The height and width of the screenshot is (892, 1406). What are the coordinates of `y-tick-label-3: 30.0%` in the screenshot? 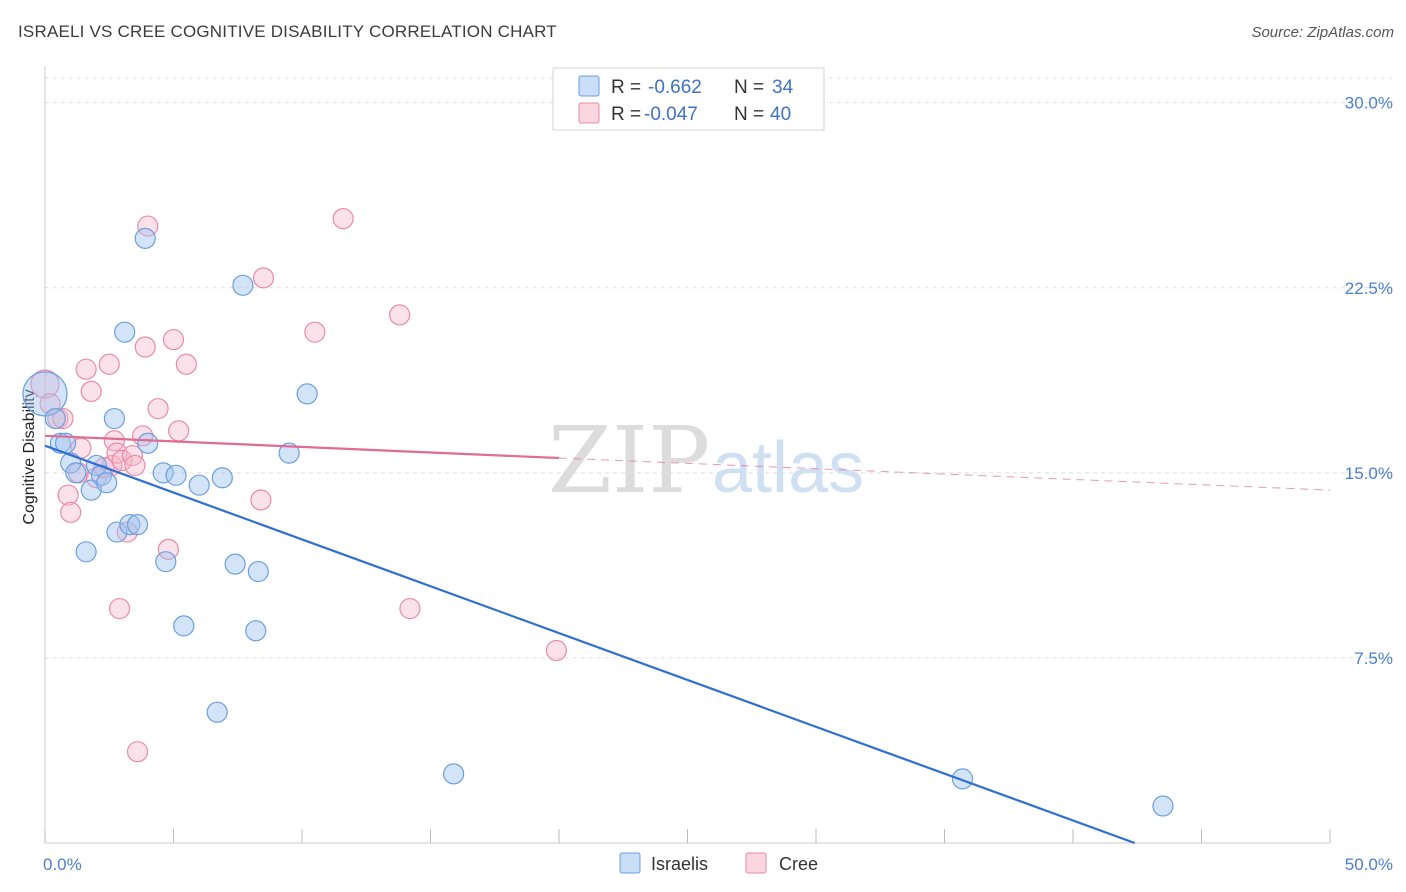 It's located at (1369, 103).